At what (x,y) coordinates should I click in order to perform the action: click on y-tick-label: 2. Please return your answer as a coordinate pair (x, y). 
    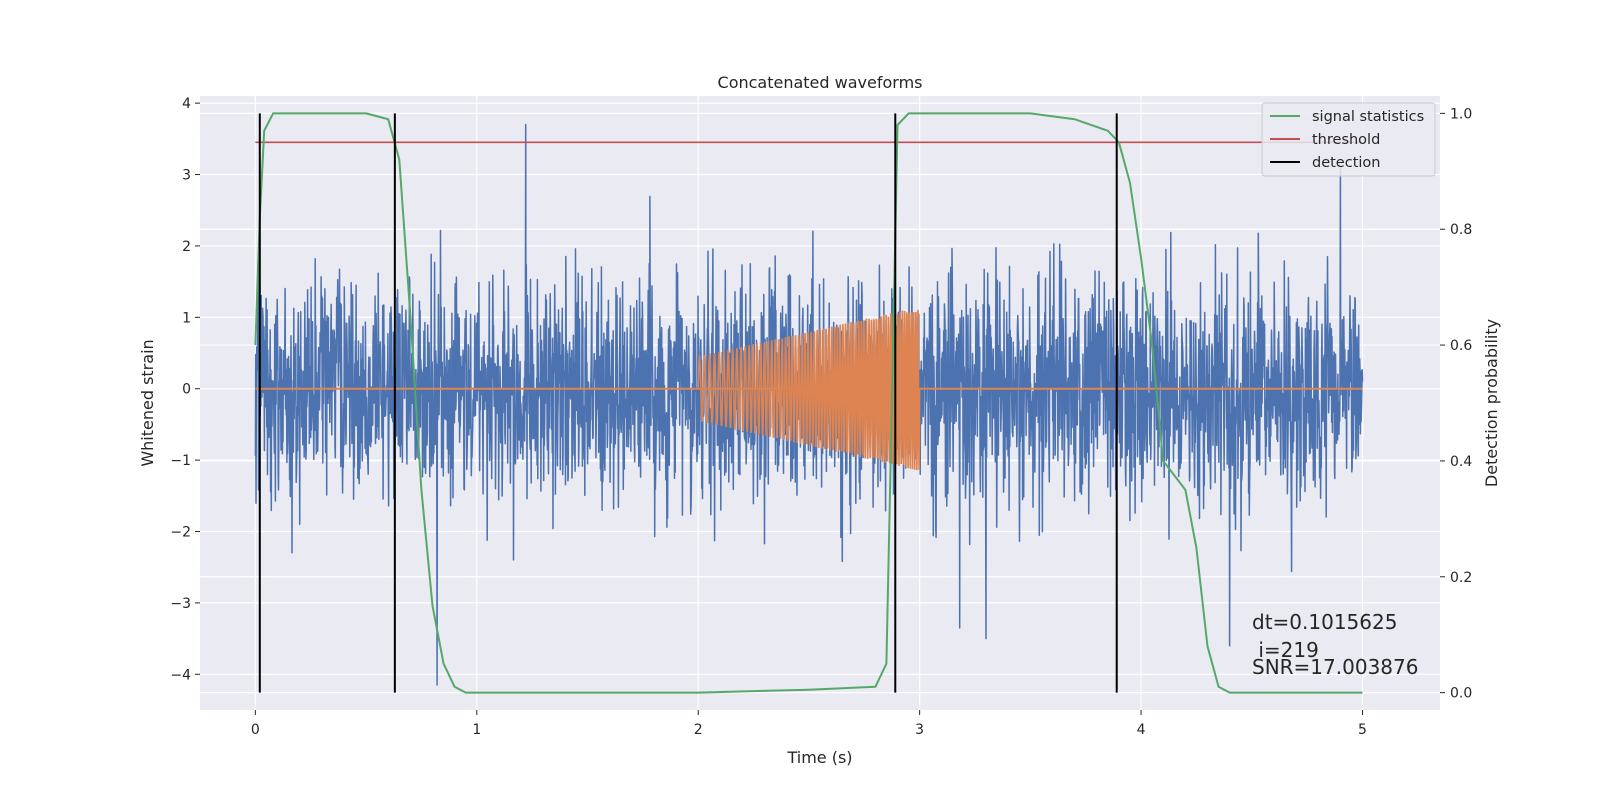
    Looking at the image, I should click on (186, 247).